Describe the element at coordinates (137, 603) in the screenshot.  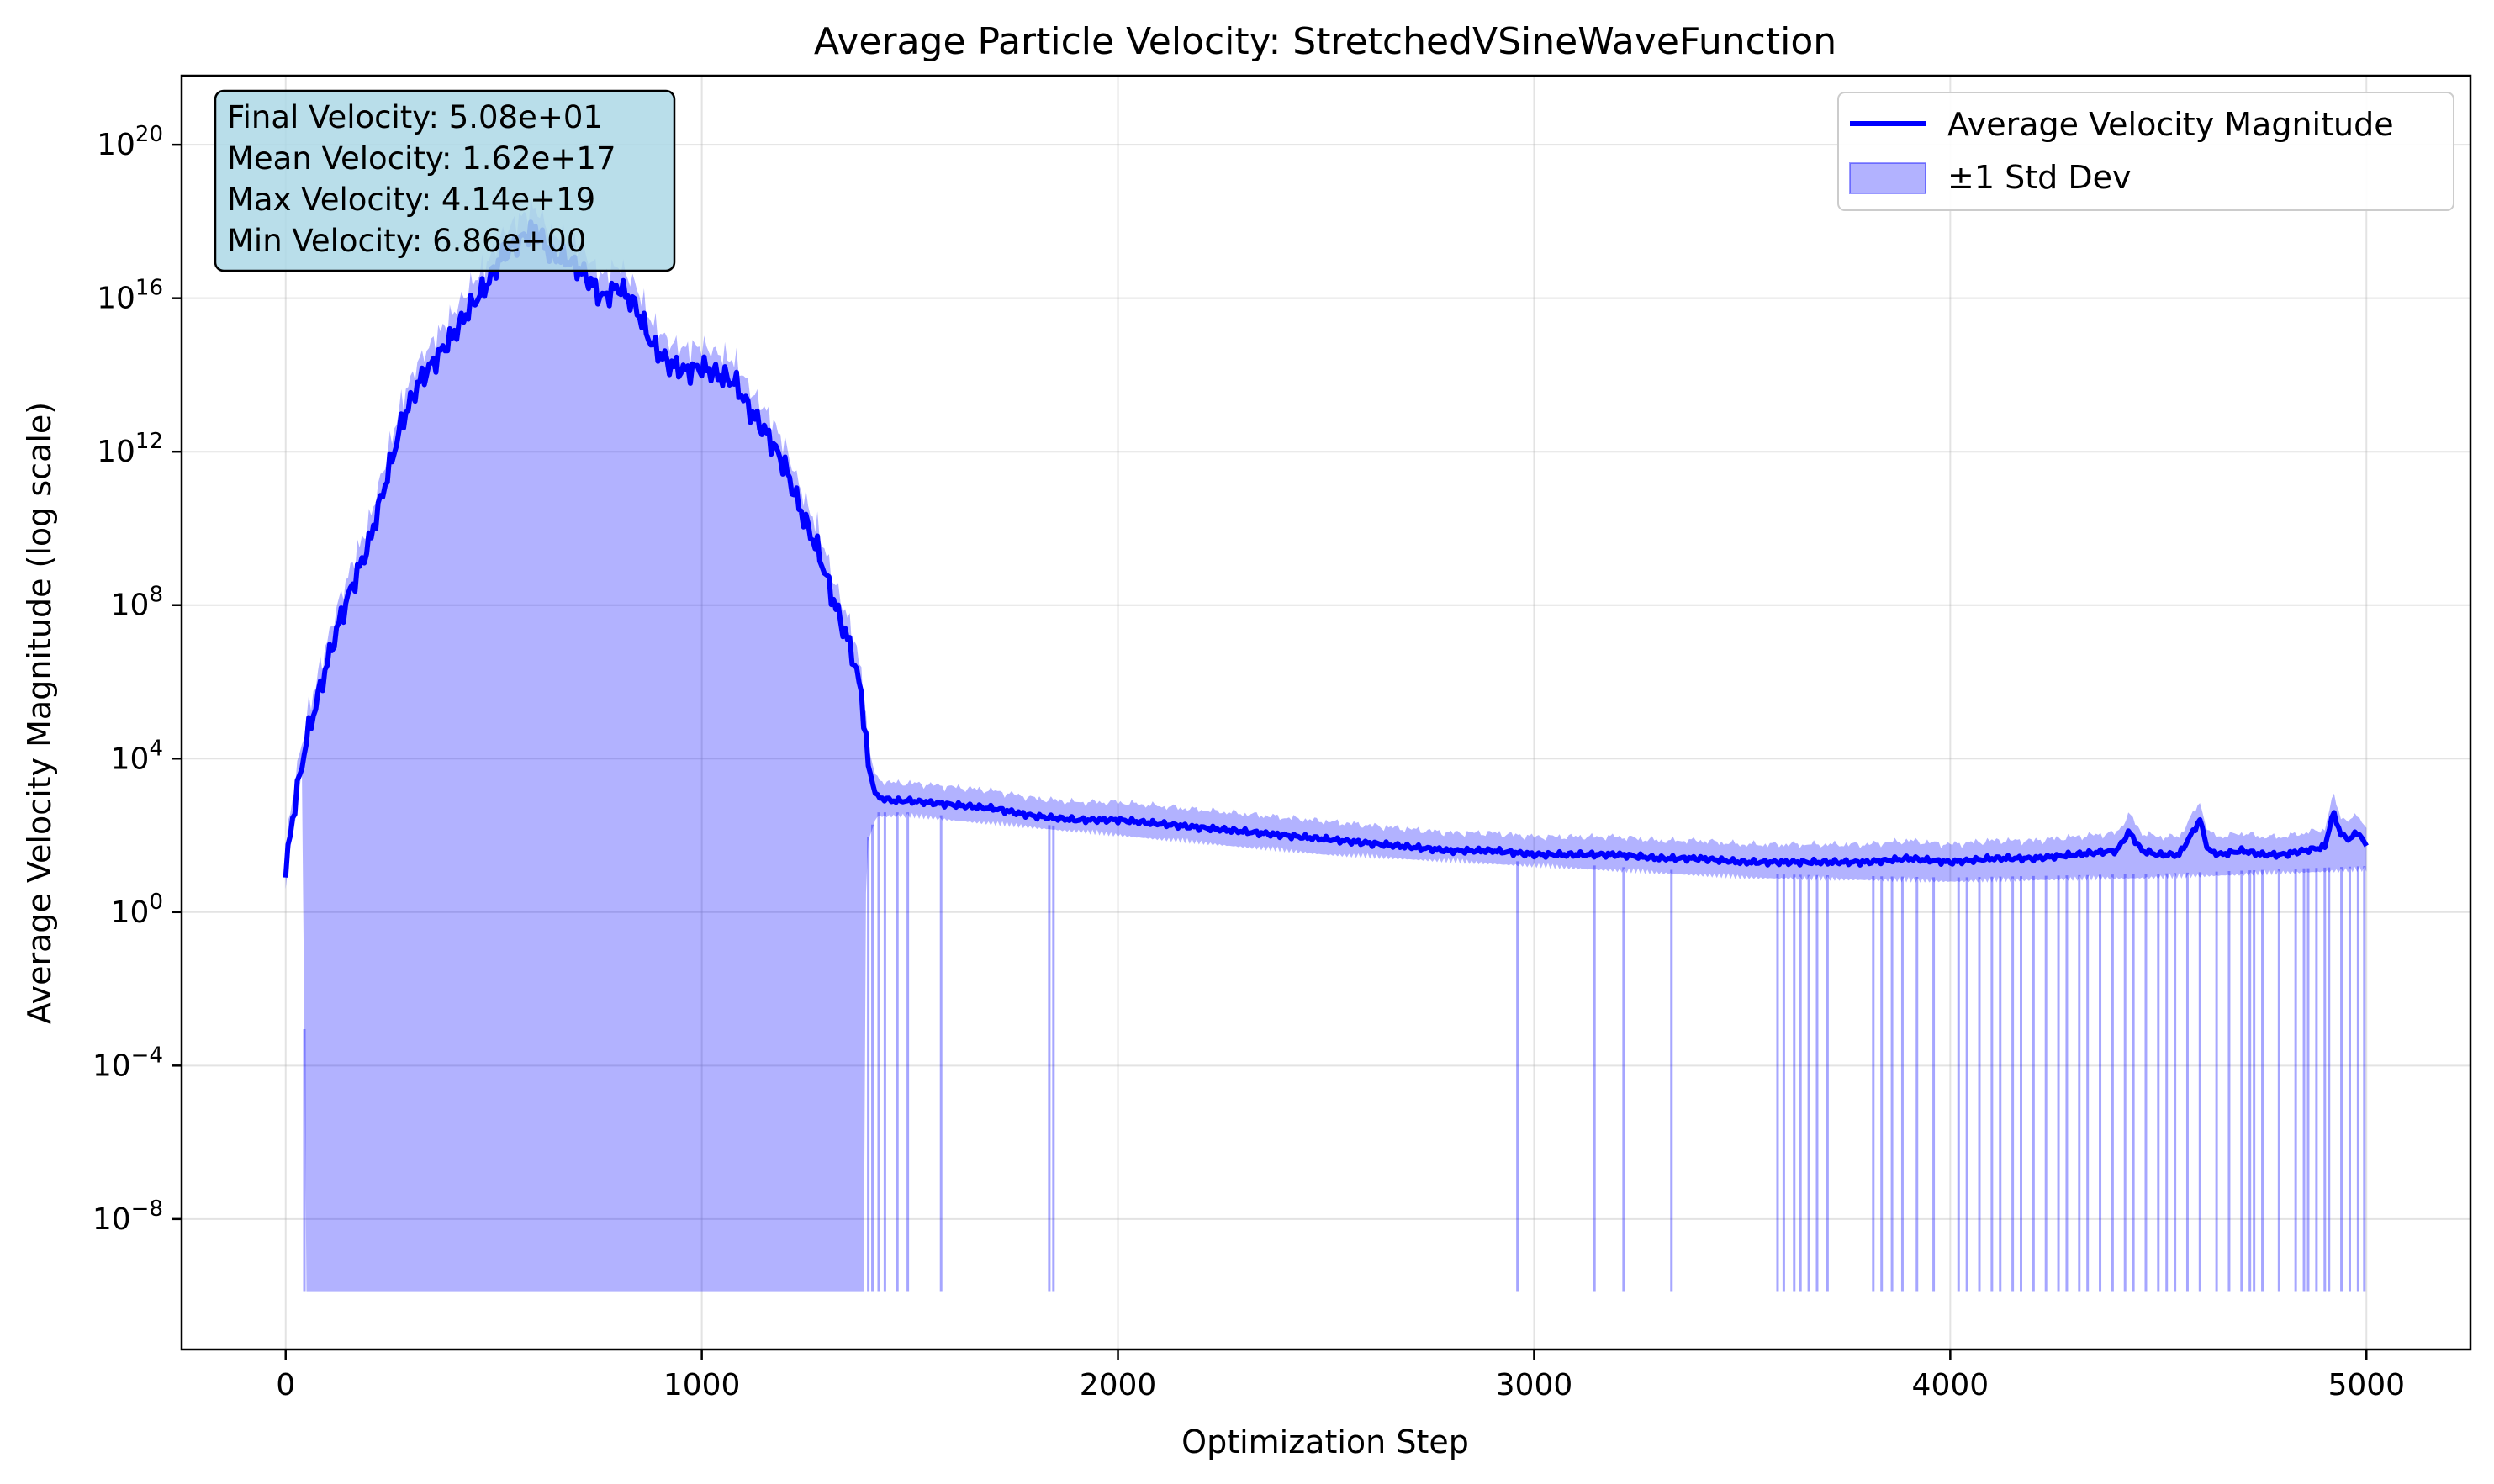
I see `y-tick-label: 10⁸` at that location.